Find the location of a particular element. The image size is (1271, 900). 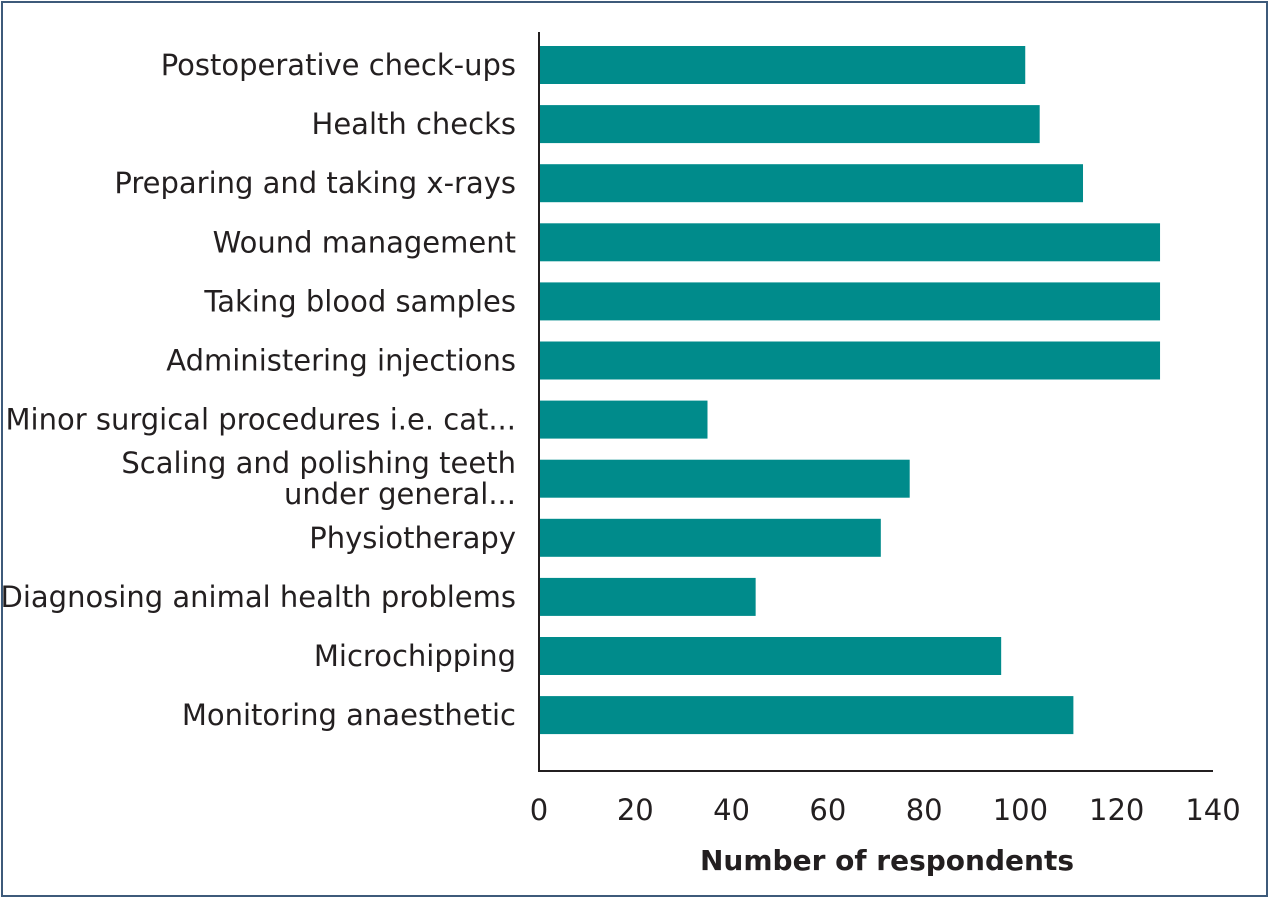

x-axis-title: Number of respondents is located at coordinates (887, 860).